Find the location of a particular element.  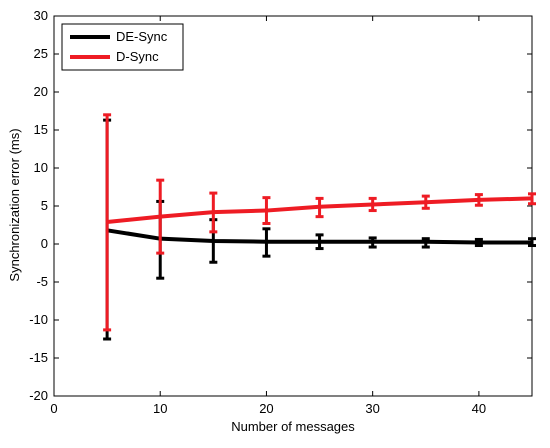

y-tick-label: 20 is located at coordinates (41, 91).